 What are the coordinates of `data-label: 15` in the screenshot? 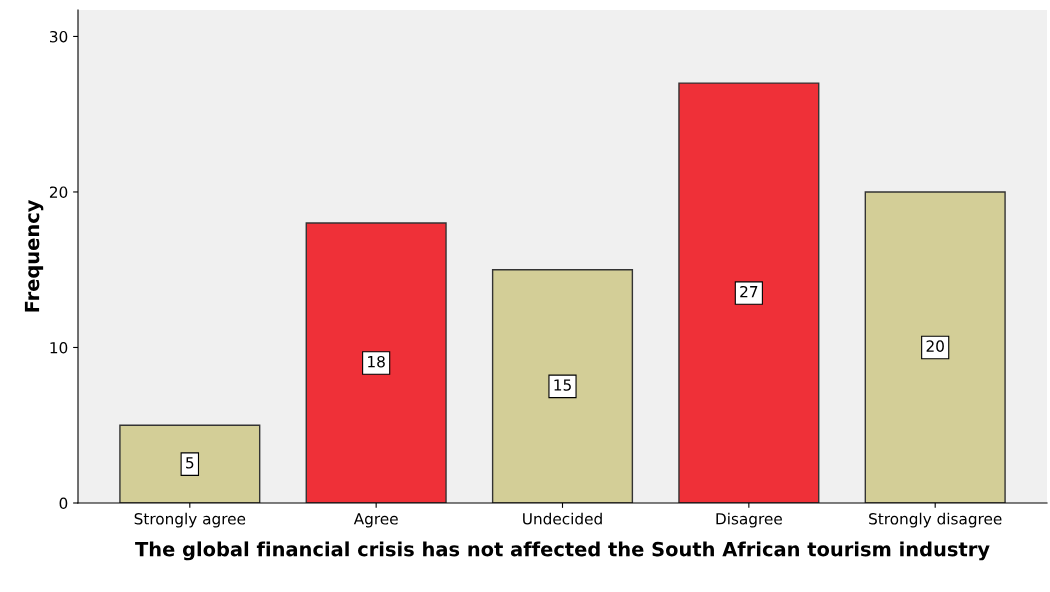 It's located at (562, 385).